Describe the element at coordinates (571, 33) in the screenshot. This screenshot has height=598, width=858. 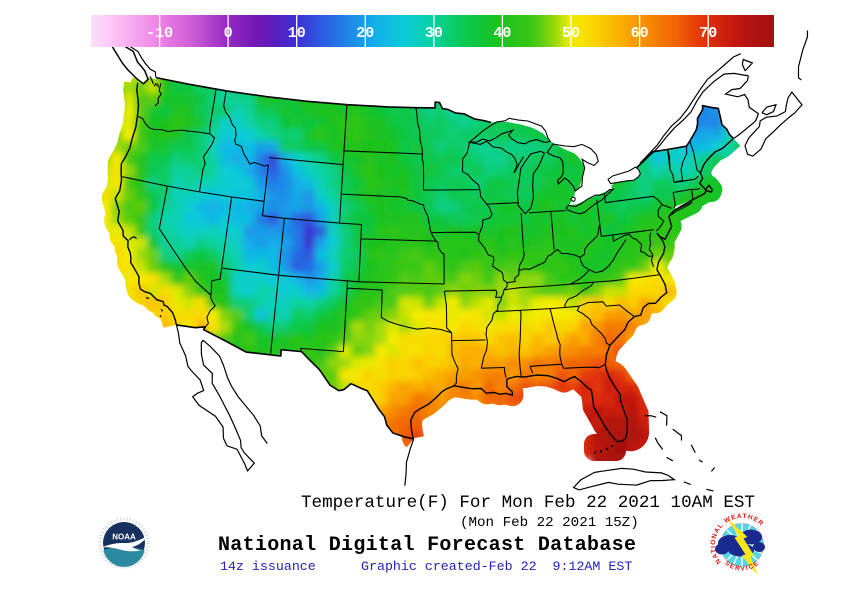
I see `svg-text: 50` at that location.